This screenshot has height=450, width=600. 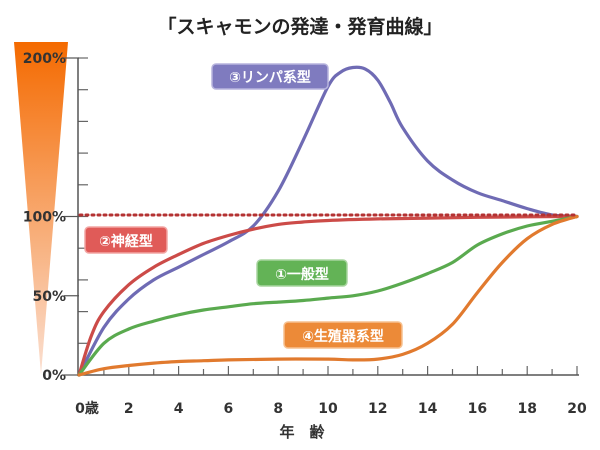 What do you see at coordinates (44, 59) in the screenshot?
I see `y-tick-label: 200%` at bounding box center [44, 59].